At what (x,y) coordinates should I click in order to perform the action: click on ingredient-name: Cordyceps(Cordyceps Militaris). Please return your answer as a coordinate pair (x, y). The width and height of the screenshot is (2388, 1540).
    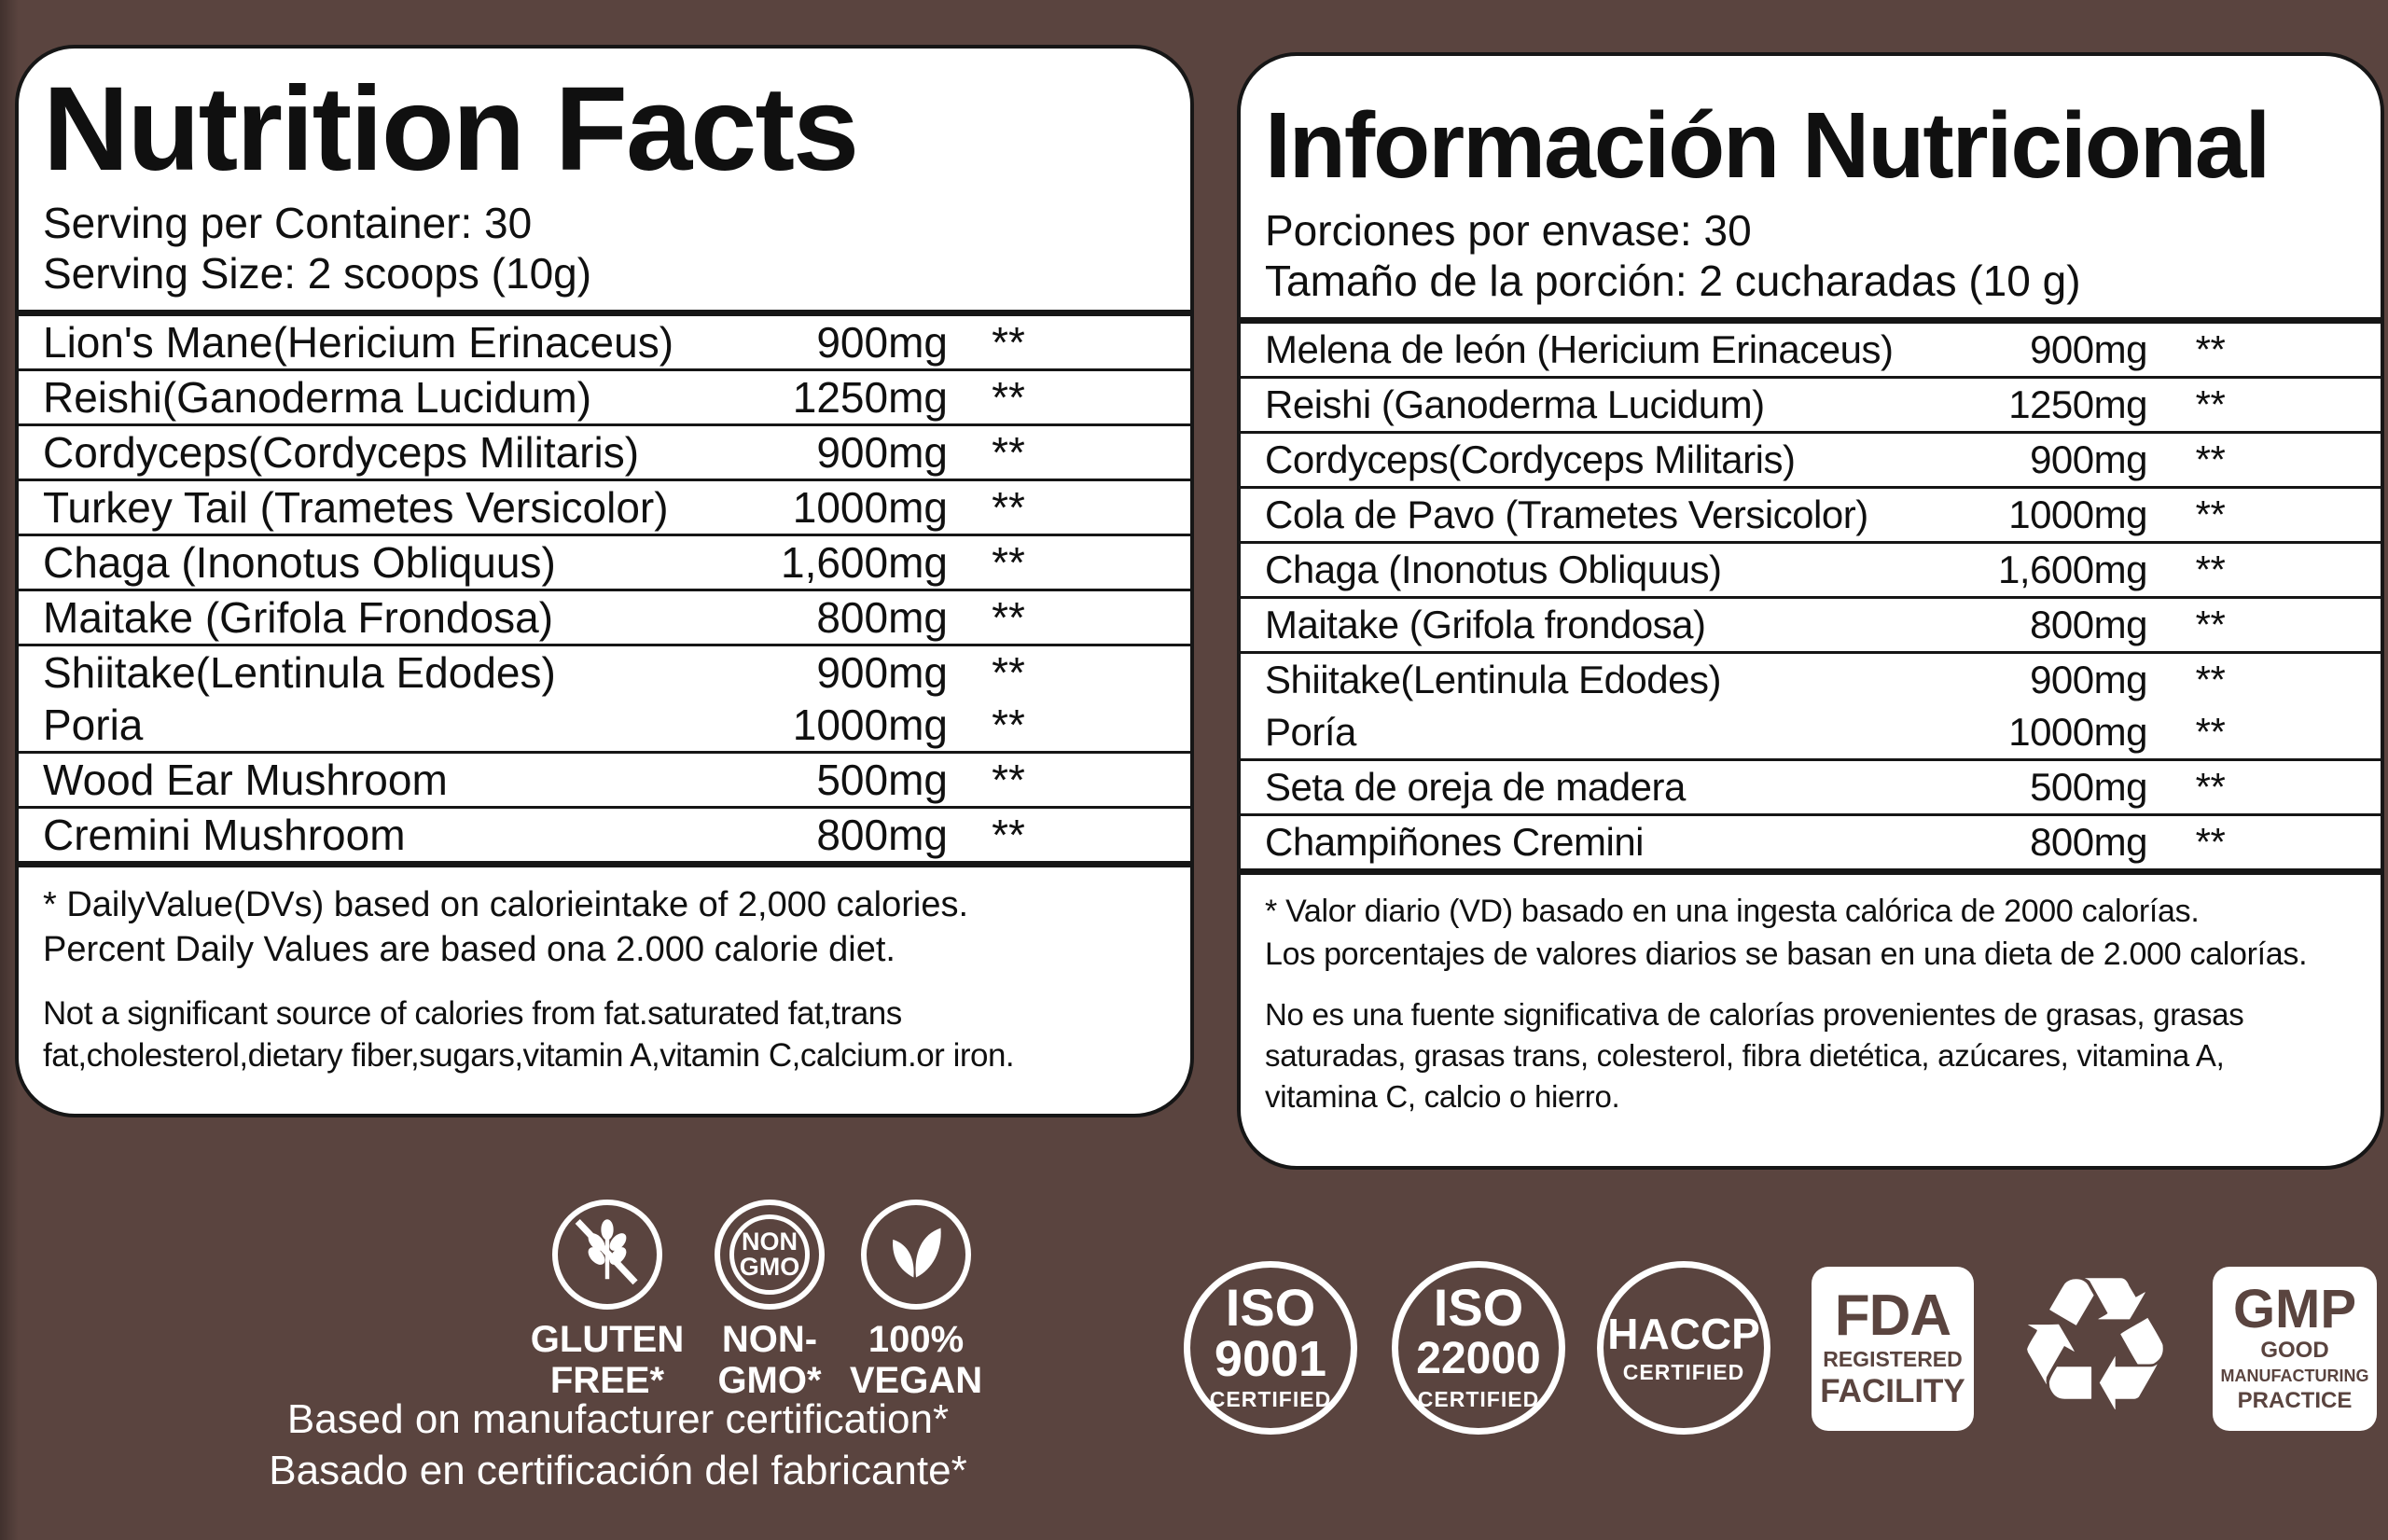
    Looking at the image, I should click on (341, 452).